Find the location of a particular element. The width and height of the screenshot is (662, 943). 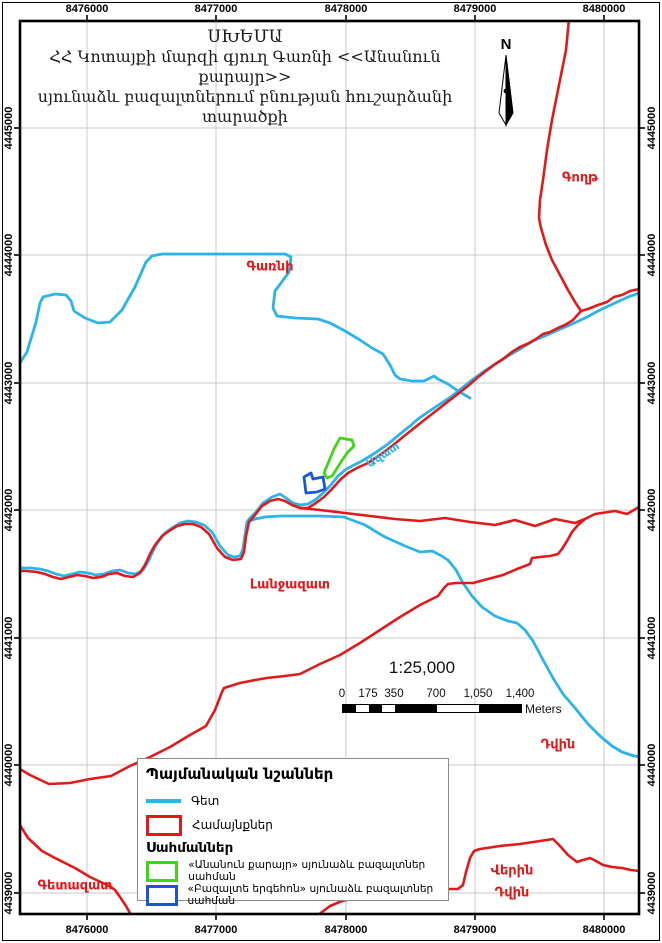

scale-bar is located at coordinates (432, 708).